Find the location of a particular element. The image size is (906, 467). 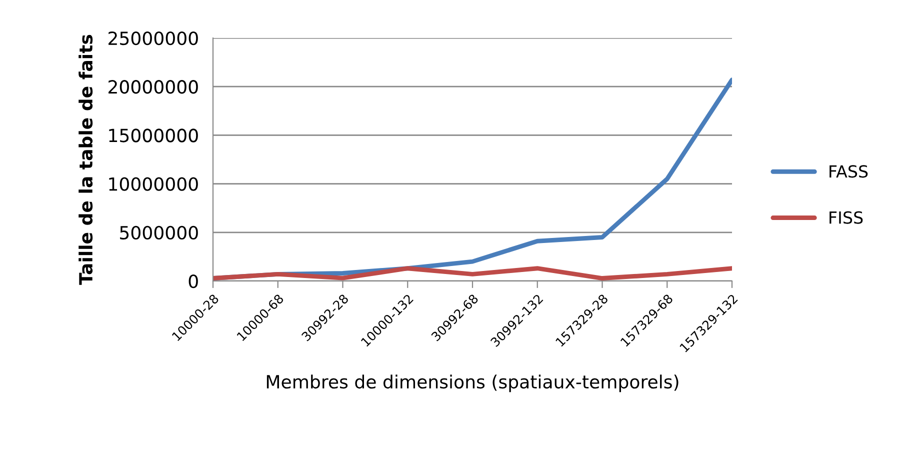

y-tick-label: 5000000 is located at coordinates (159, 233).